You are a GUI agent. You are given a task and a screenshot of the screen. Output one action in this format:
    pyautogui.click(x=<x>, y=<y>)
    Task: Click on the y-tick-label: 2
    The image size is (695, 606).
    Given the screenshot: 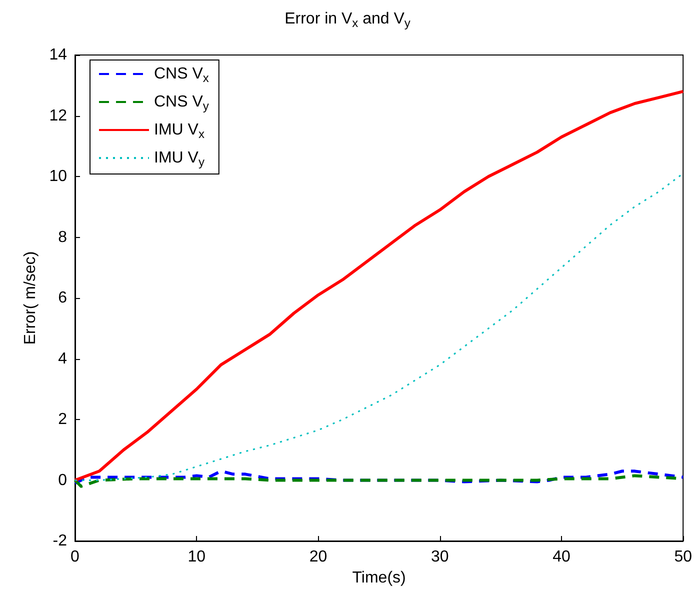 What is the action you would take?
    pyautogui.click(x=63, y=419)
    